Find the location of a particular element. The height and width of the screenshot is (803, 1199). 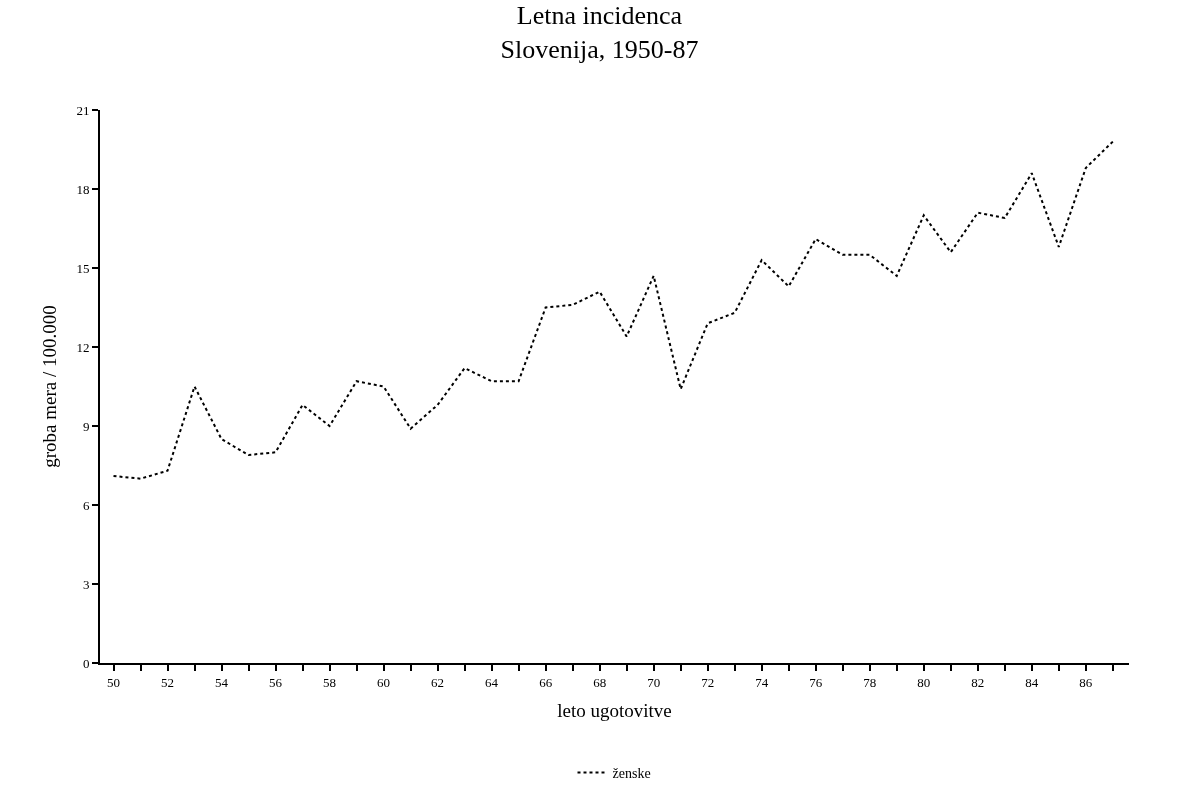

y-tick-label: 18 is located at coordinates (83, 189).